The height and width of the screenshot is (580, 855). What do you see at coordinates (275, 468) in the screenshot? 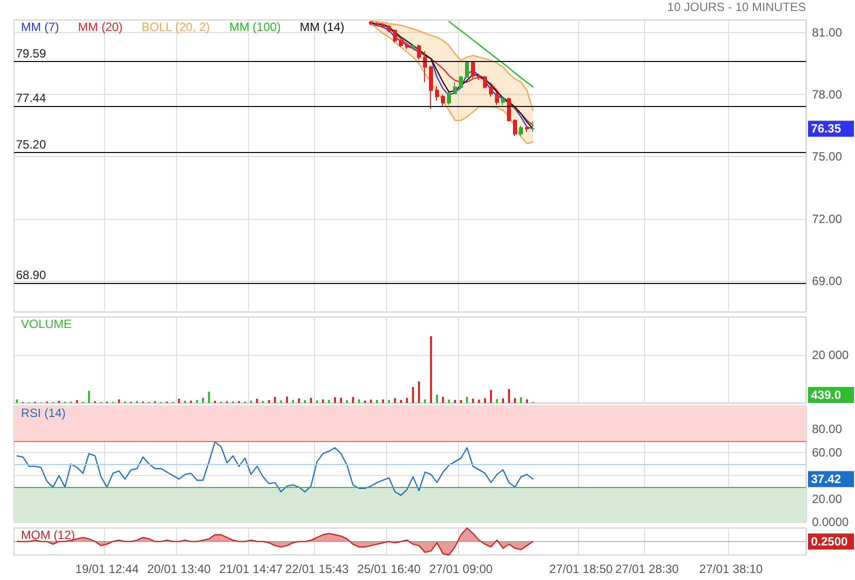
I see `line-series` at bounding box center [275, 468].